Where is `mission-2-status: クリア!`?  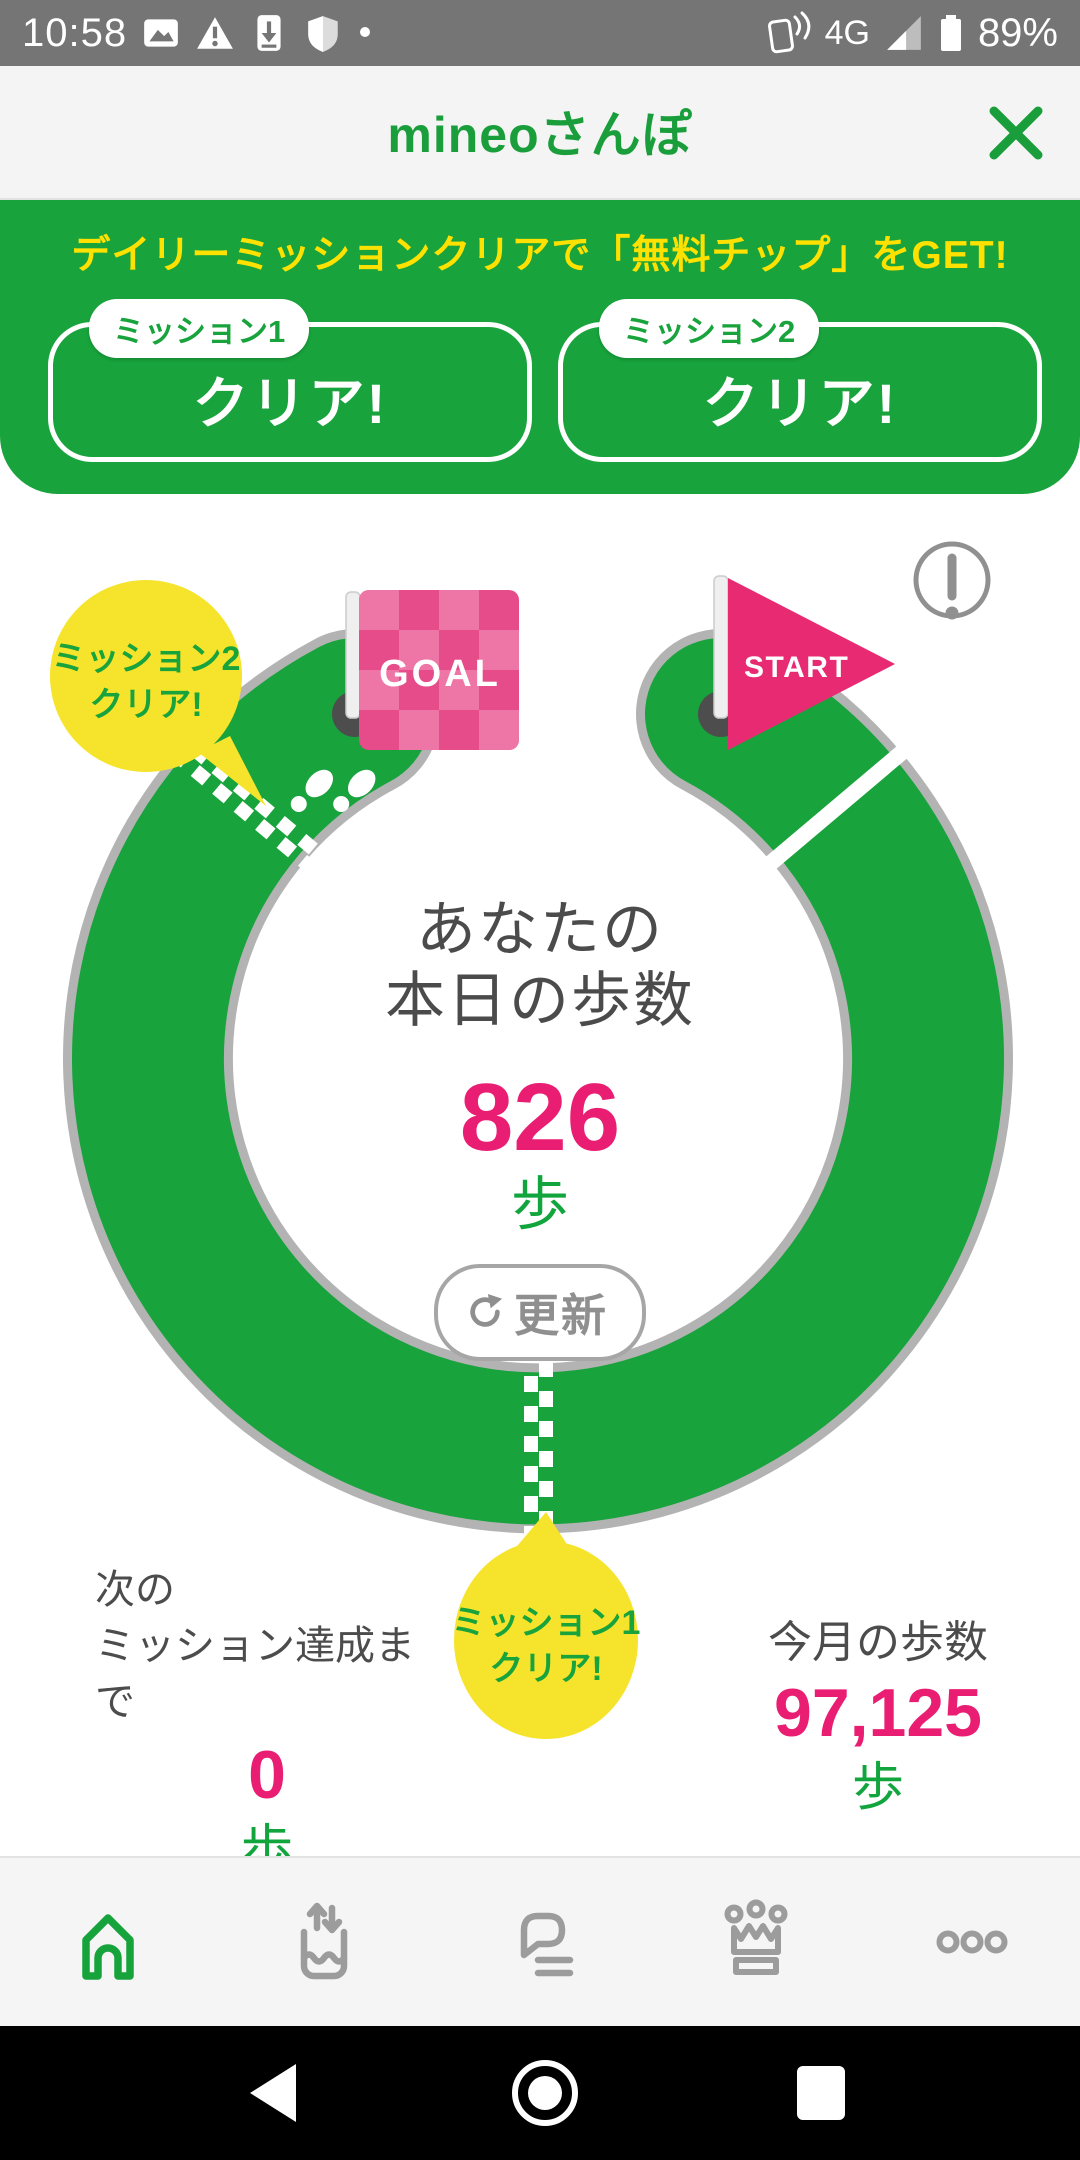
mission-2-status: クリア! is located at coordinates (800, 403).